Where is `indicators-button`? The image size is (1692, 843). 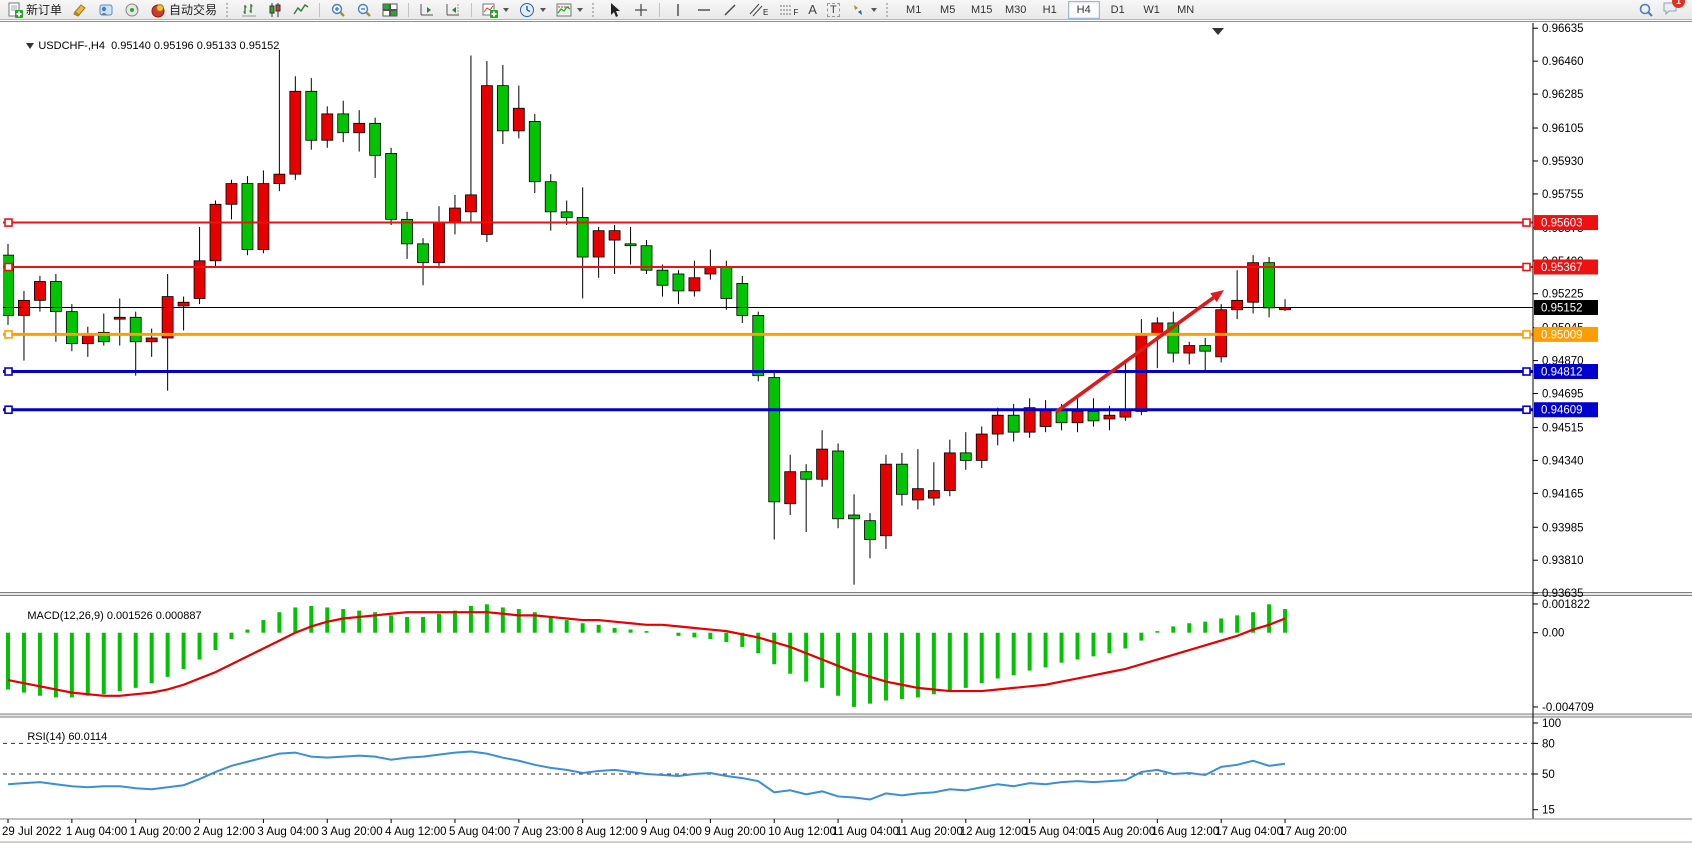
indicators-button is located at coordinates (495, 10).